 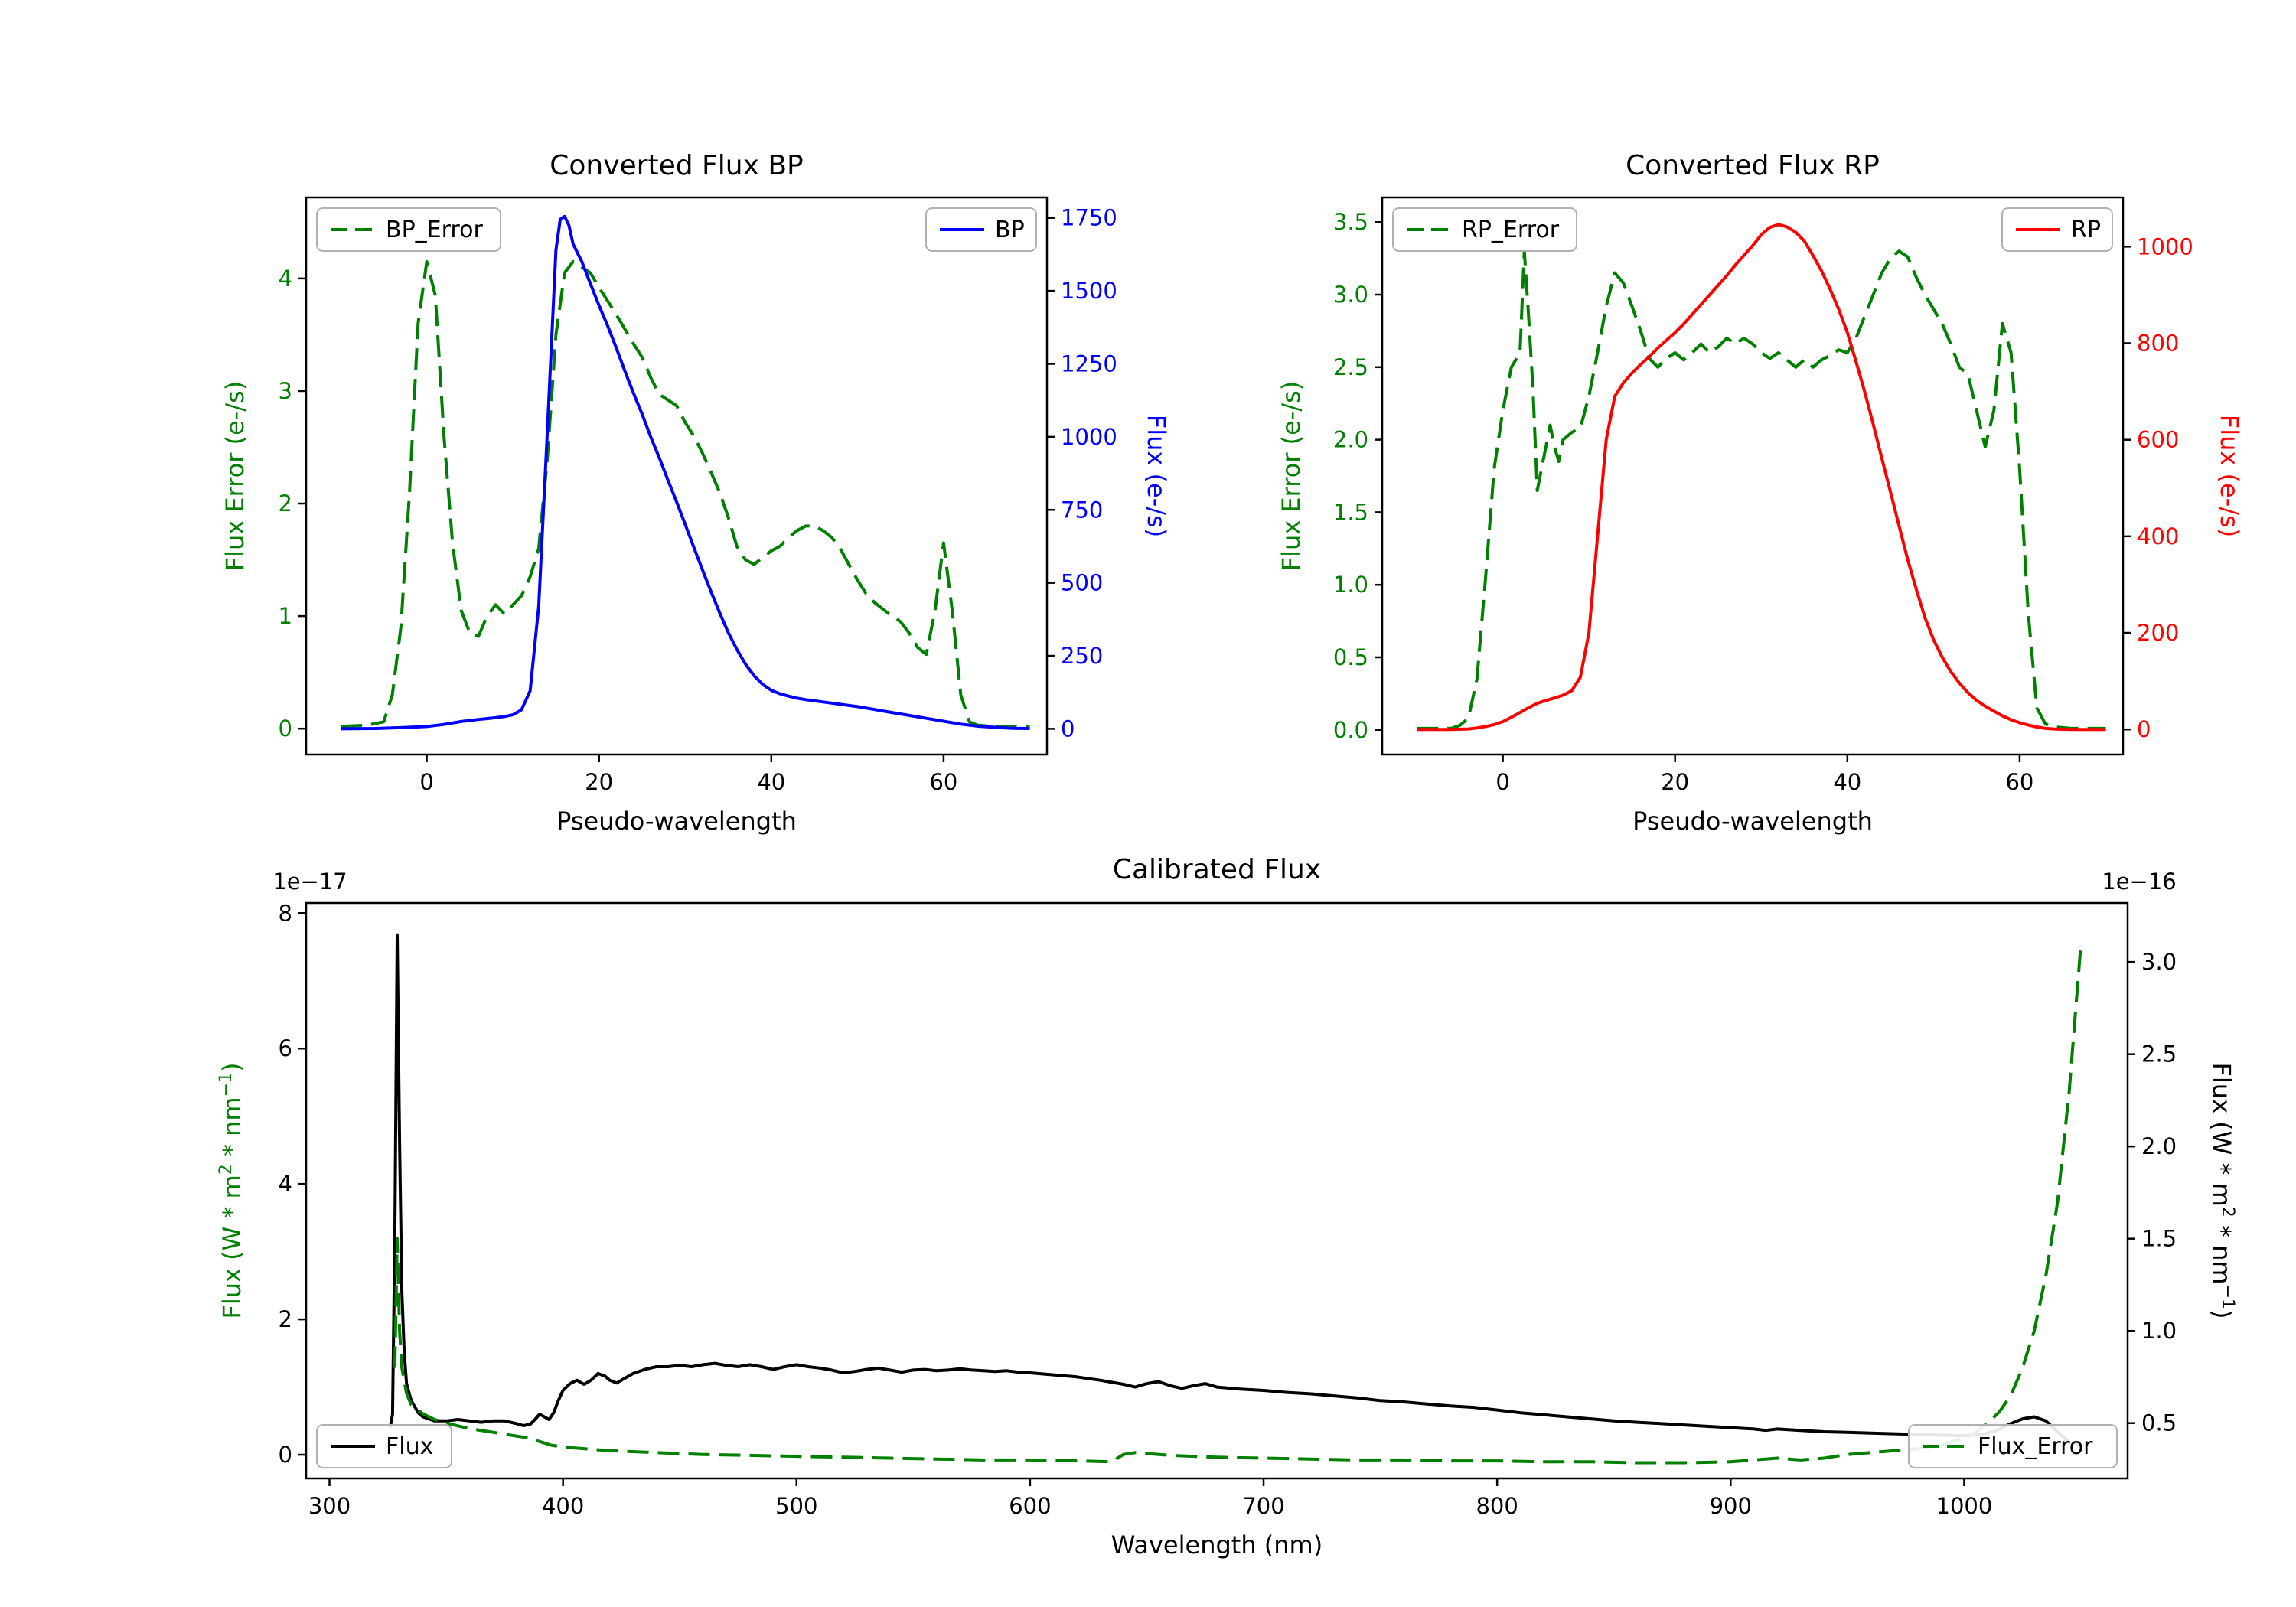 What do you see at coordinates (2229, 476) in the screenshot?
I see `y-axis-label-right-rp: Flux (e-/s)` at bounding box center [2229, 476].